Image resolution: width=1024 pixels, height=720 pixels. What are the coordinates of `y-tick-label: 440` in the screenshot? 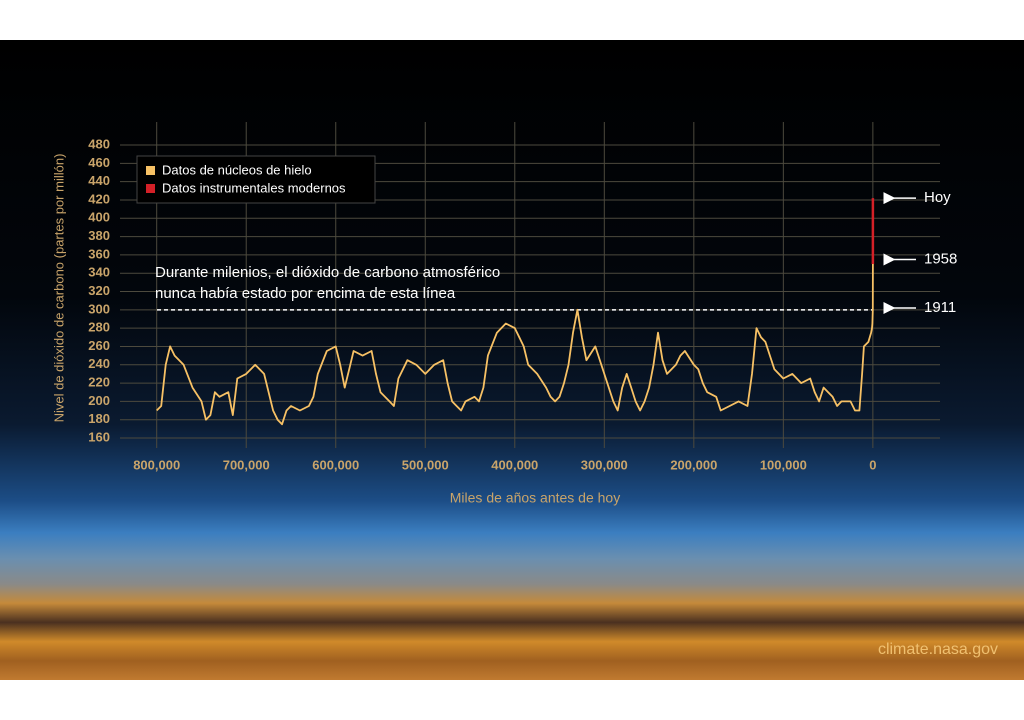 It's located at (99, 180).